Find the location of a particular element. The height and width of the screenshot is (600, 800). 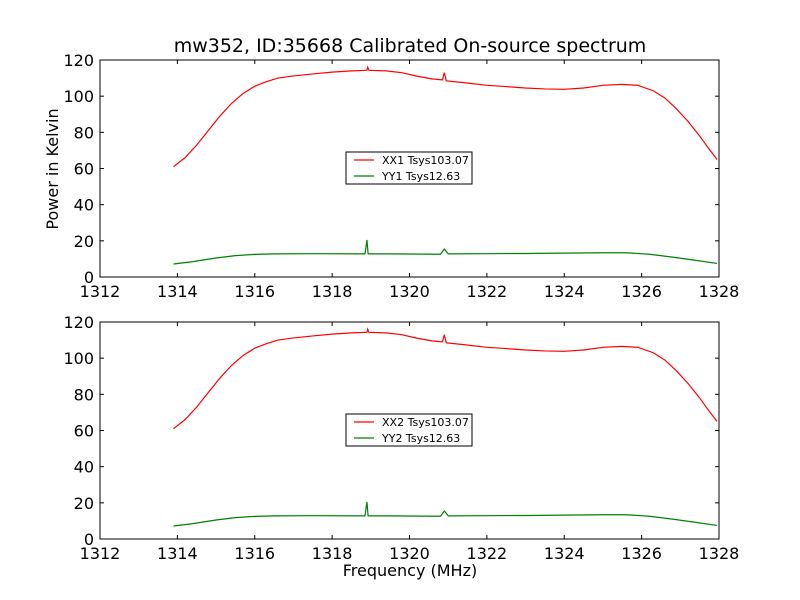

y-axis-label: Power in Kelvin is located at coordinates (52, 168).